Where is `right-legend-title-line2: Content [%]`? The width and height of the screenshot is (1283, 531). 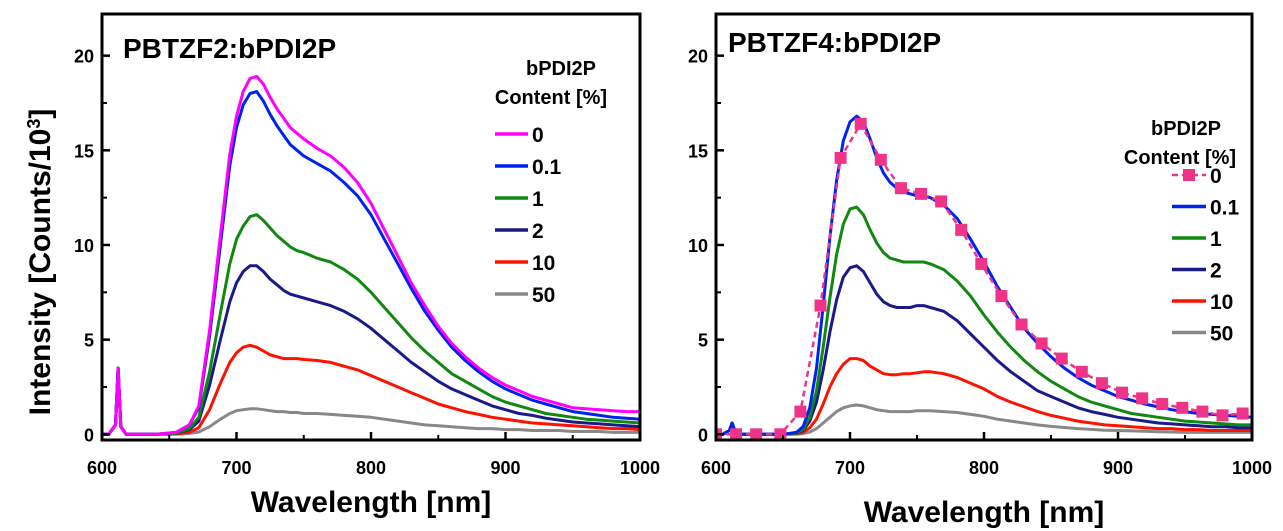 right-legend-title-line2: Content [%] is located at coordinates (1180, 158).